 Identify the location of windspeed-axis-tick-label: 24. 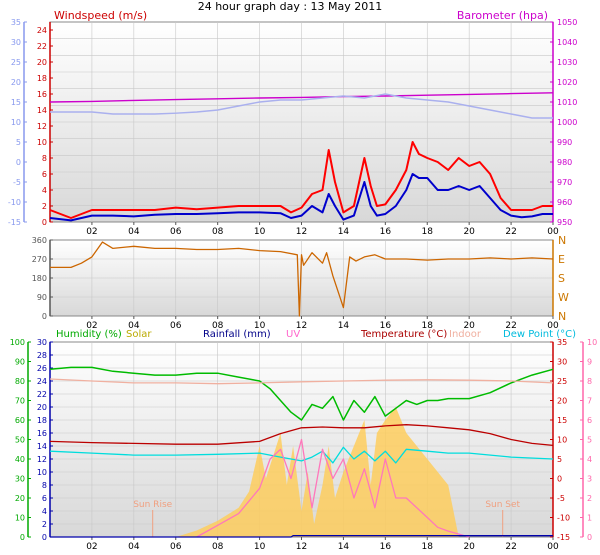
(42, 30).